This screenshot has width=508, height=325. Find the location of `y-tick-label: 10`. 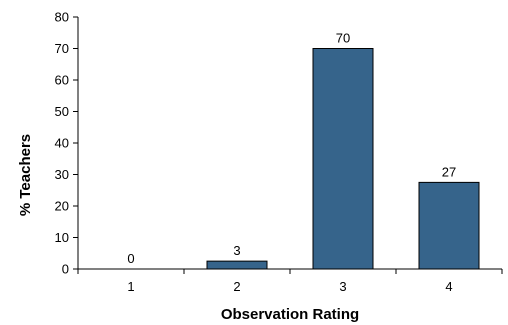

y-tick-label: 10 is located at coordinates (62, 237).